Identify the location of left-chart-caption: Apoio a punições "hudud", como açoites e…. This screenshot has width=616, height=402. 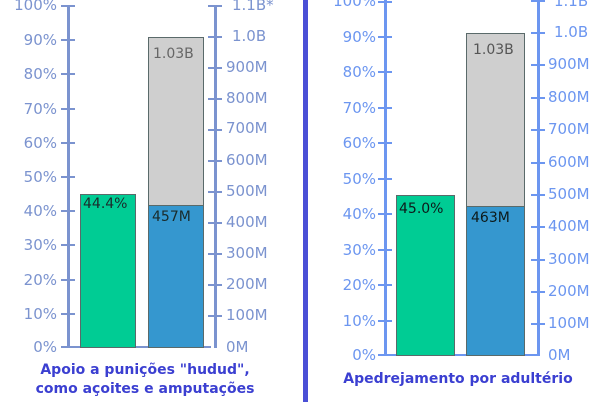
(145, 379).